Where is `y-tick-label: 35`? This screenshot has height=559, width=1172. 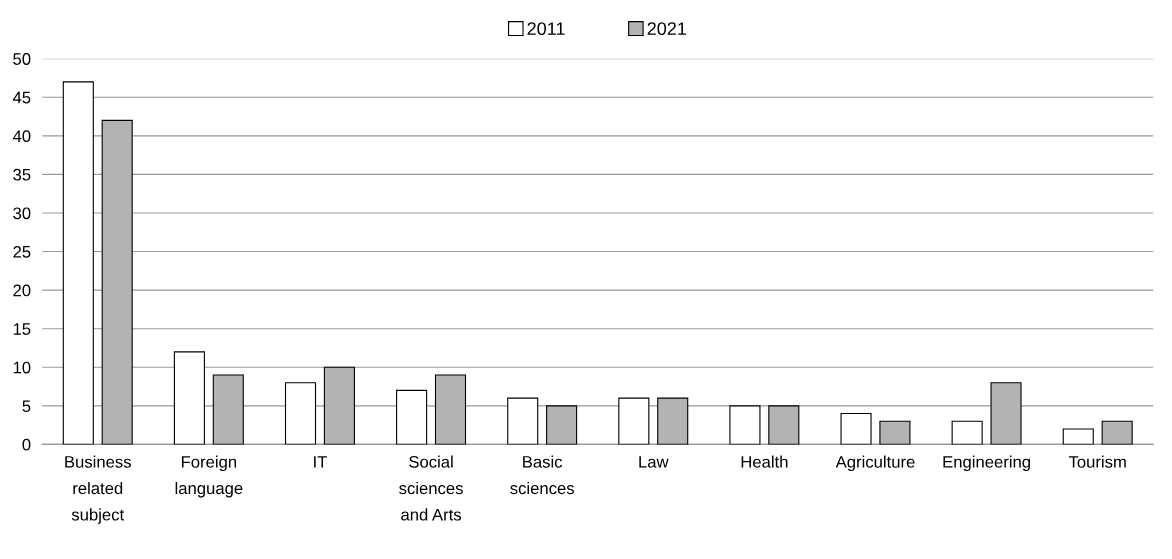 y-tick-label: 35 is located at coordinates (22, 174).